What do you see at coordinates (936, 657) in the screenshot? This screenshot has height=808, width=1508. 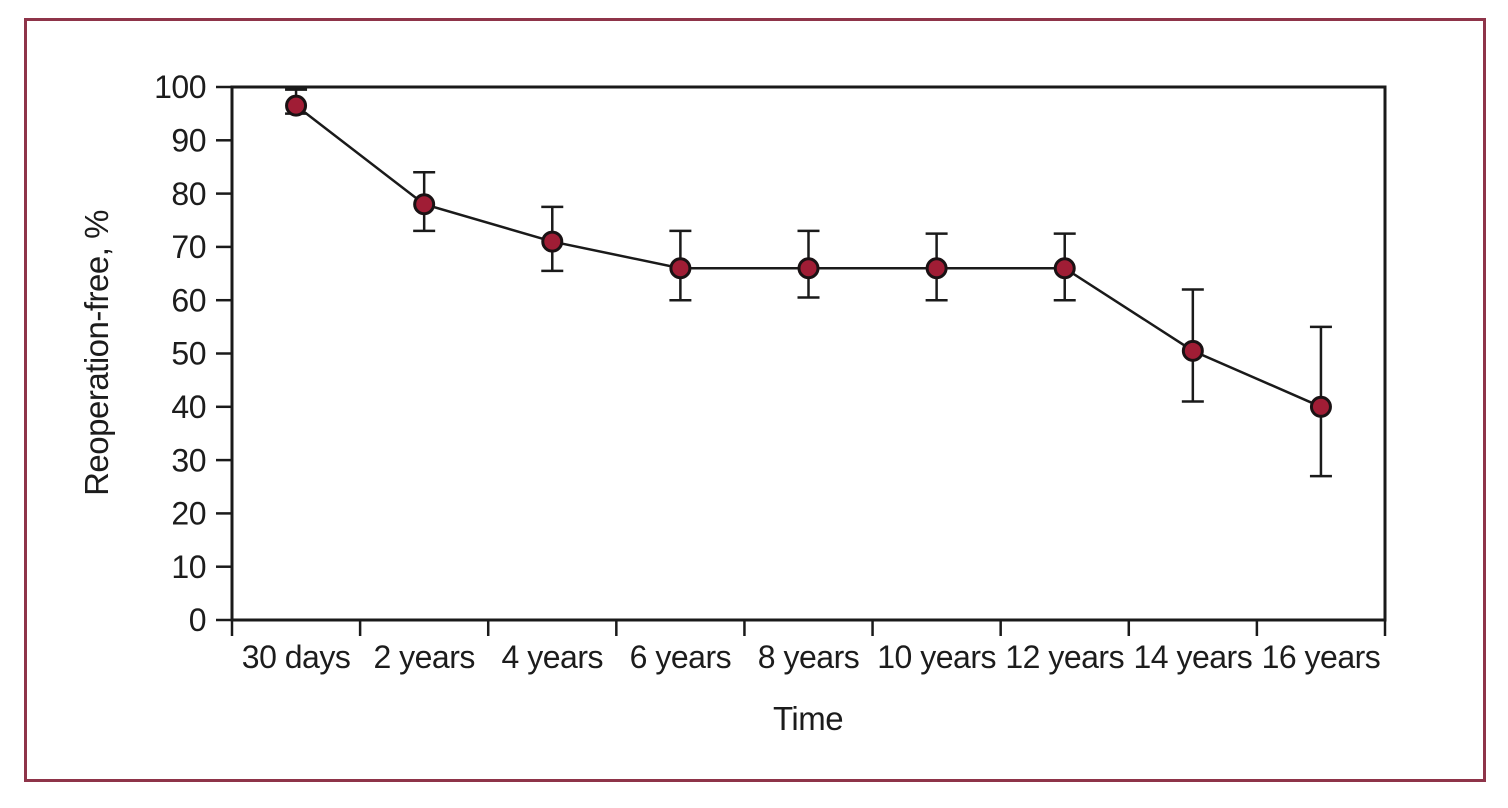 I see `x-tick-label: 10 years` at bounding box center [936, 657].